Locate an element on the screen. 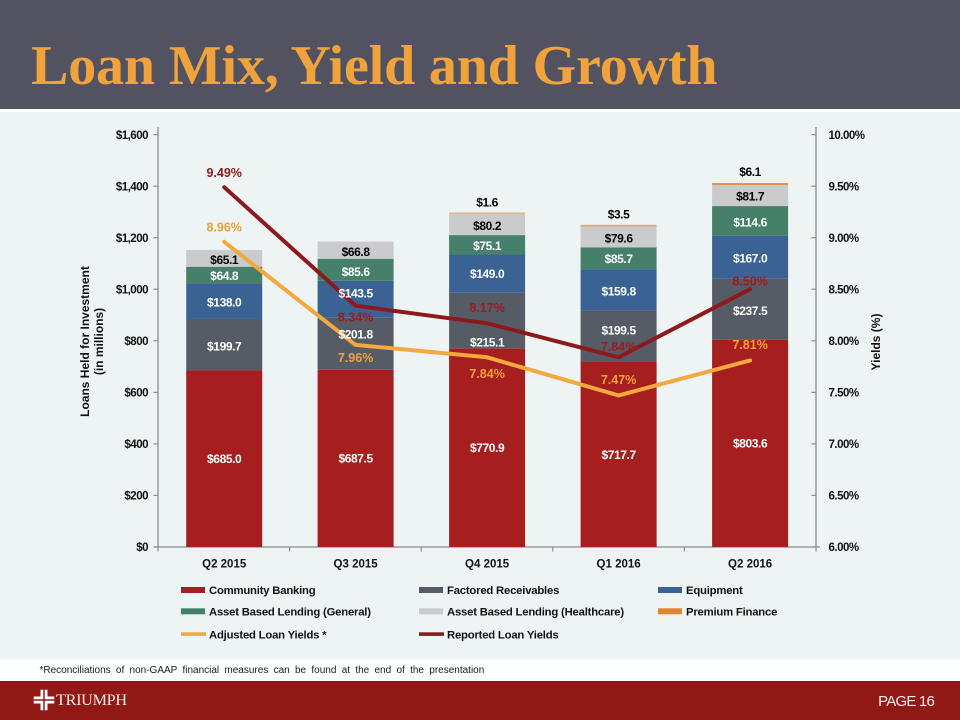  svg-text: $85.6 is located at coordinates (356, 272).